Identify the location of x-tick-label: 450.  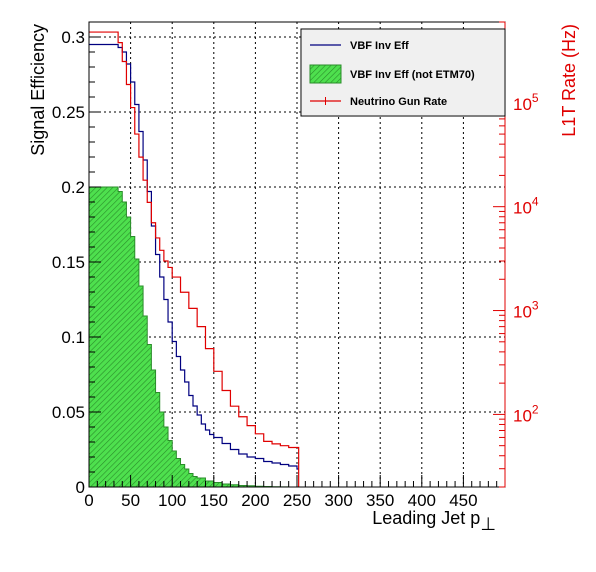
(463, 500).